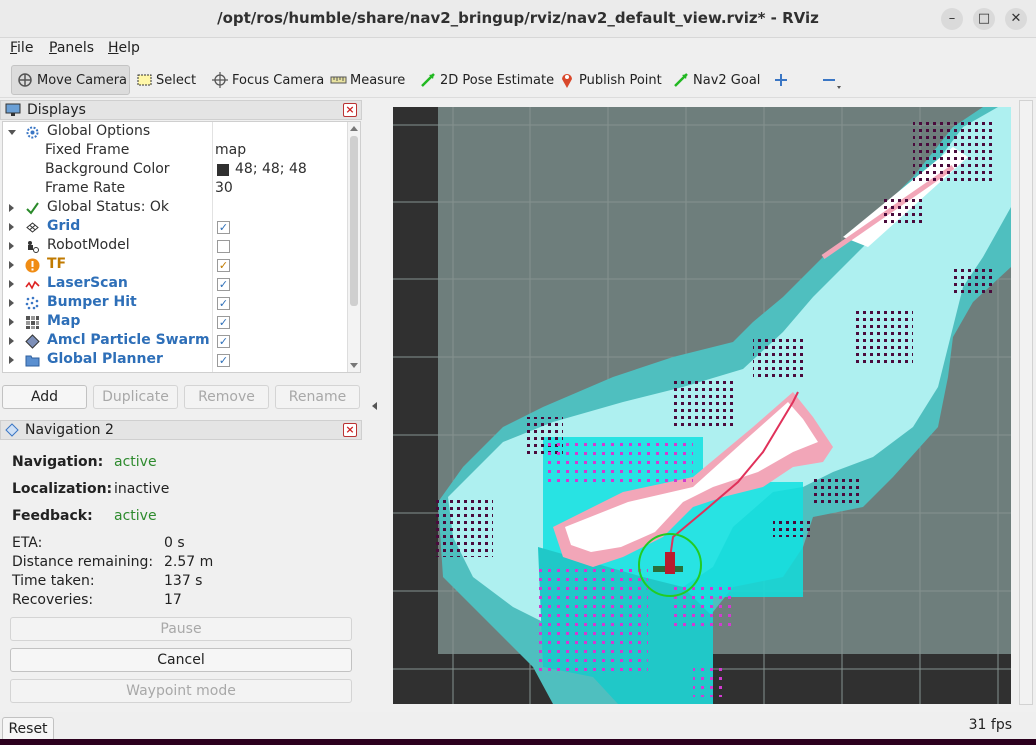 The width and height of the screenshot is (1036, 745). What do you see at coordinates (271, 169) in the screenshot?
I see `property-value: 48; 48; 48` at bounding box center [271, 169].